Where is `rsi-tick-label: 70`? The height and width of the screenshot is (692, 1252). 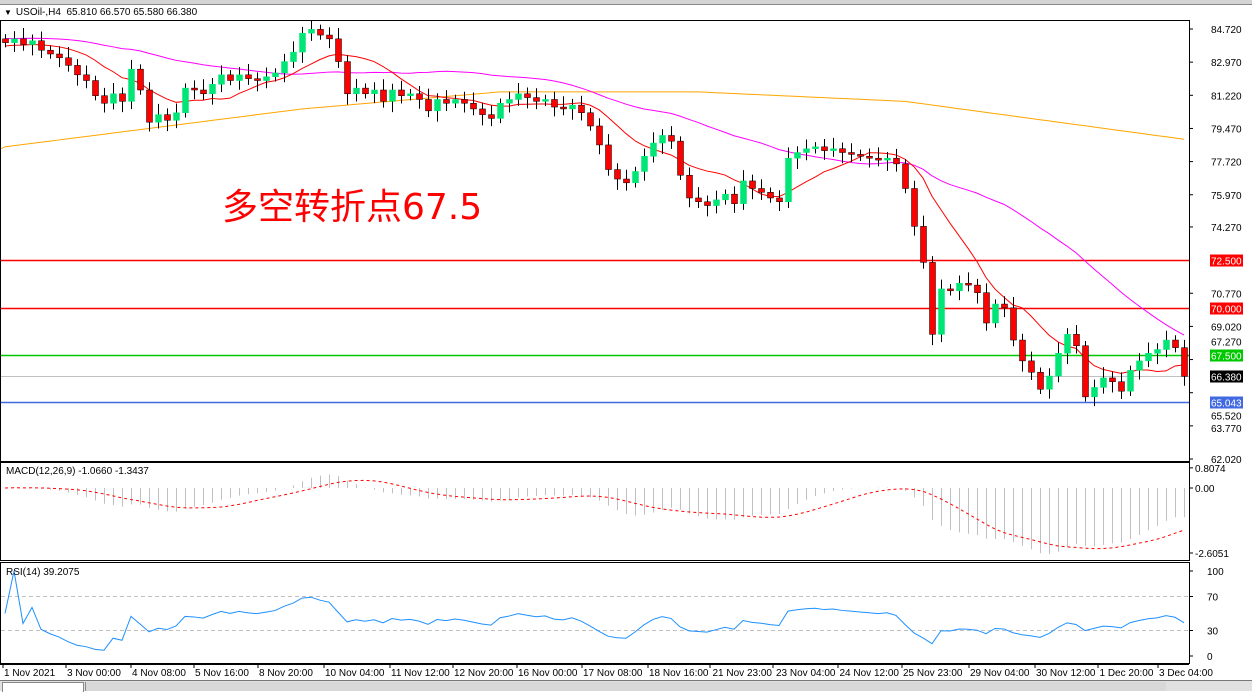
rsi-tick-label: 70 is located at coordinates (1213, 598).